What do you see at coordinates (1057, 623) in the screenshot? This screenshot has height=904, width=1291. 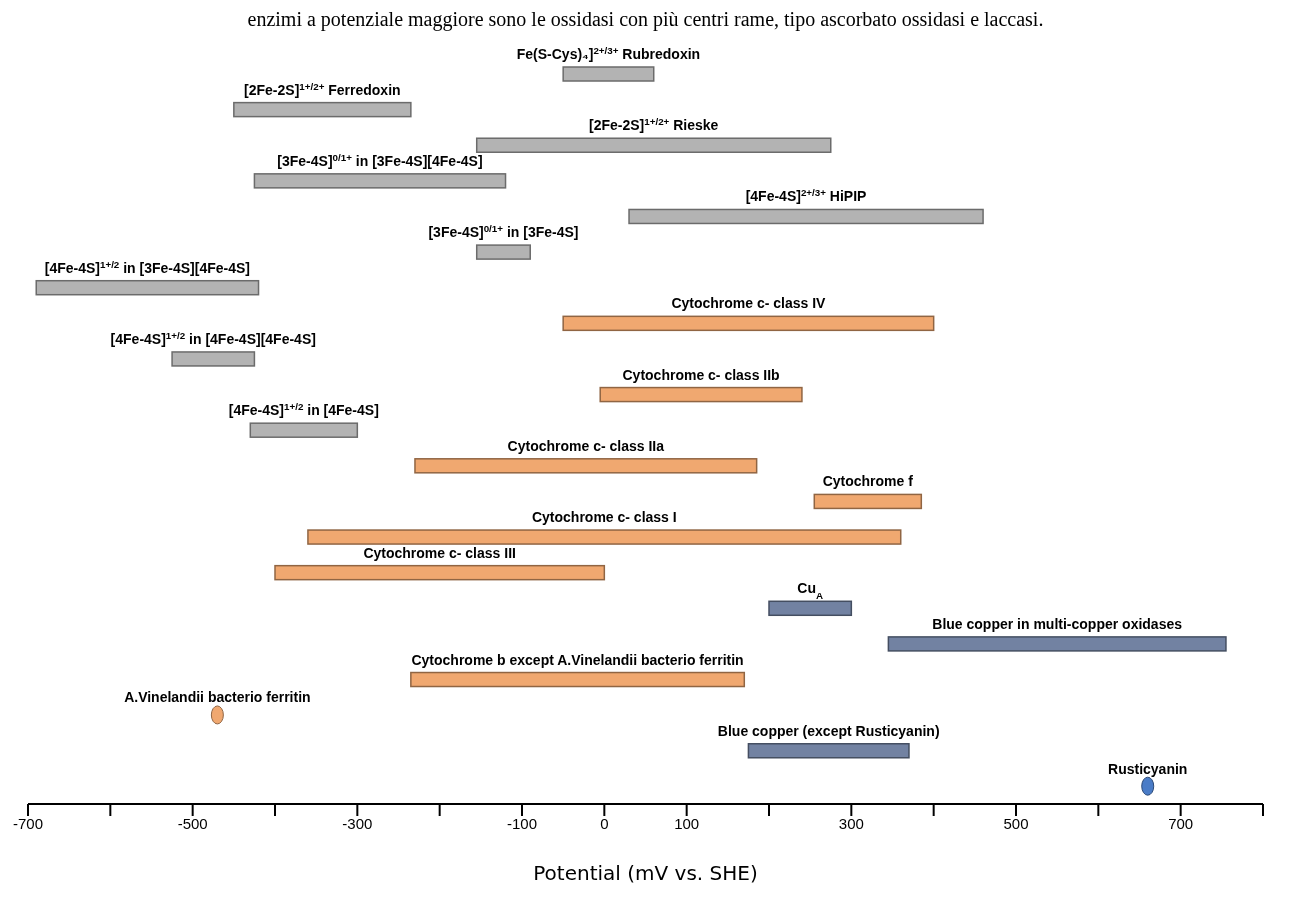 I see `y-tick-label: Blue copper in multi-copper oxidases` at bounding box center [1057, 623].